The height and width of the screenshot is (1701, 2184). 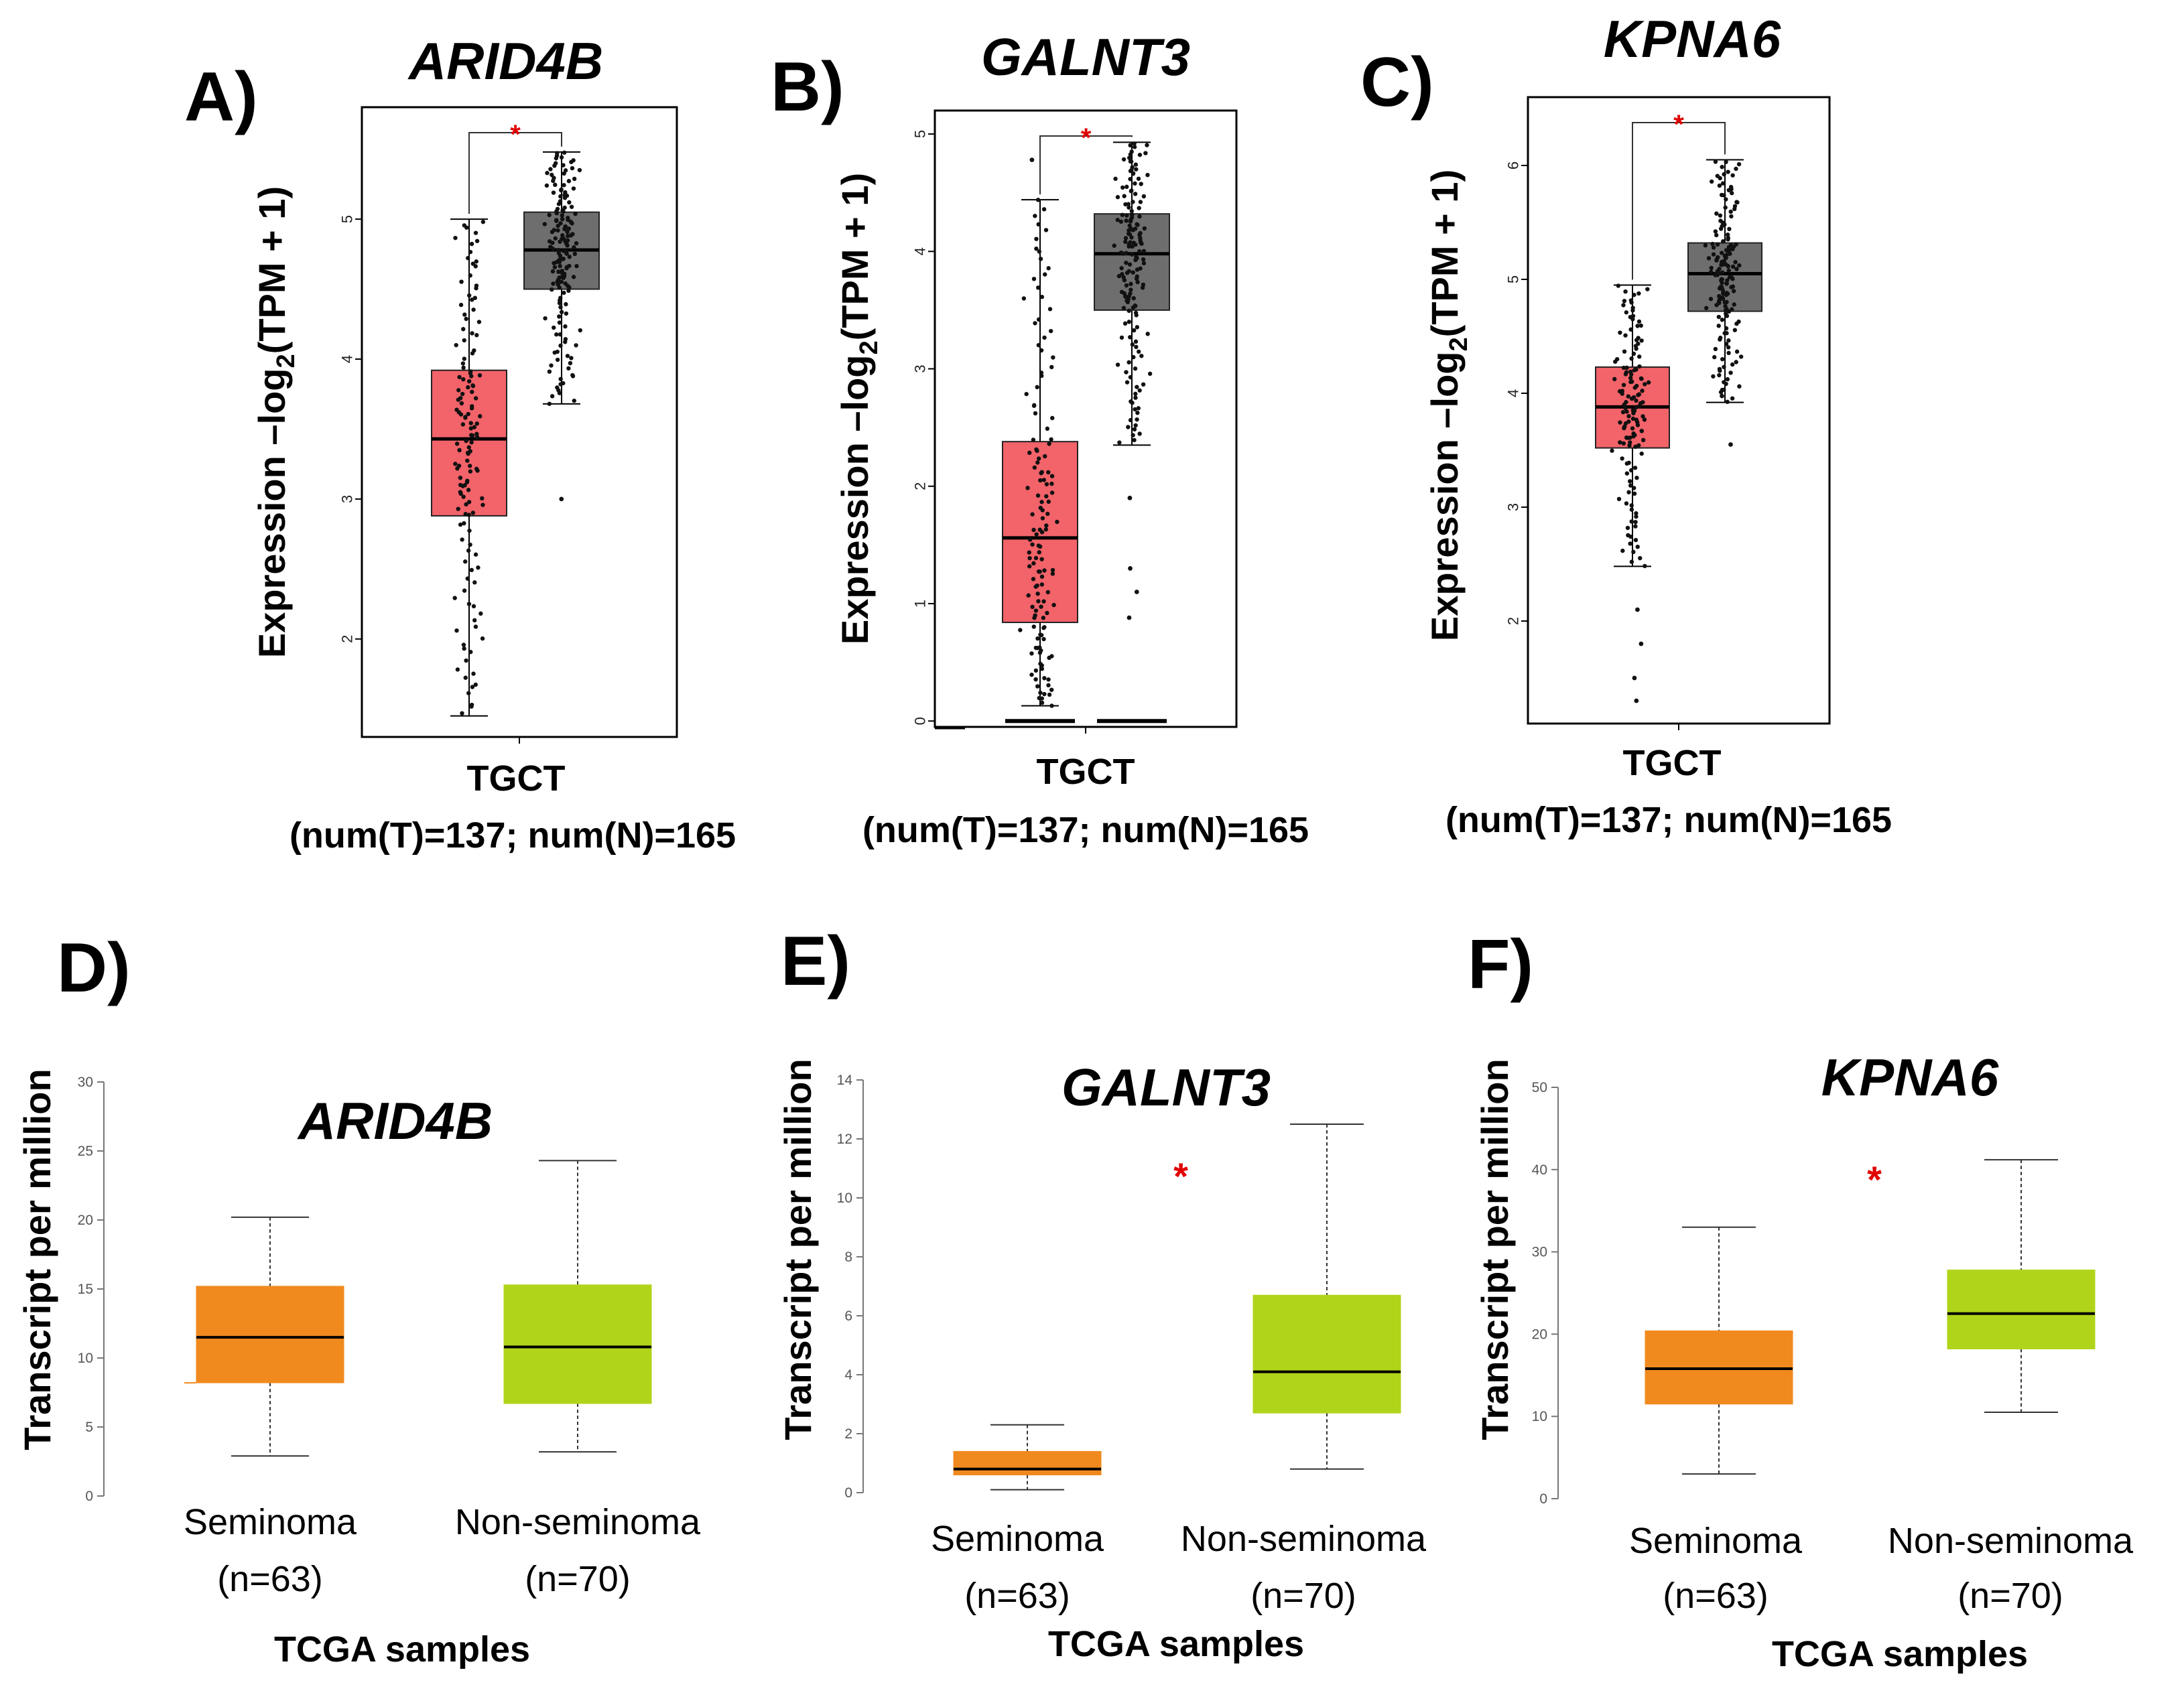 What do you see at coordinates (1540, 1087) in the screenshot?
I see `y-tick-label: 50` at bounding box center [1540, 1087].